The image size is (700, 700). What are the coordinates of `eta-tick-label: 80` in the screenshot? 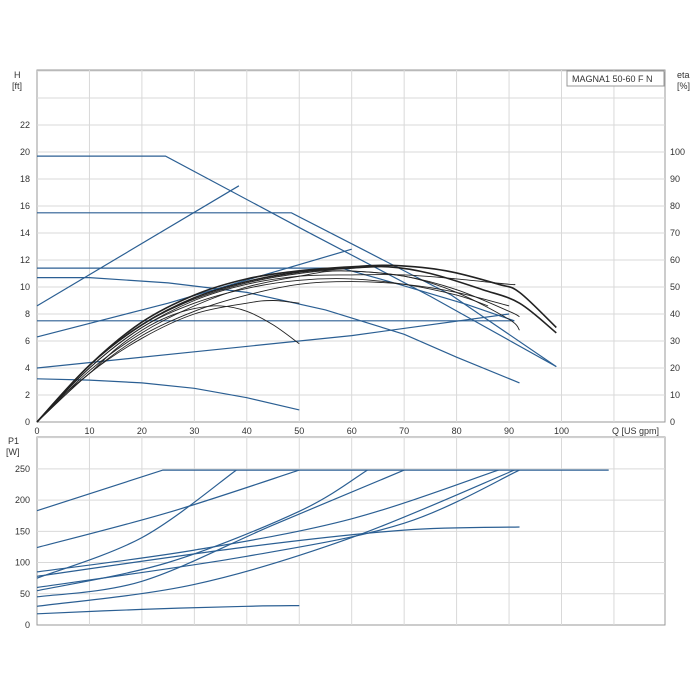 It's located at (675, 206).